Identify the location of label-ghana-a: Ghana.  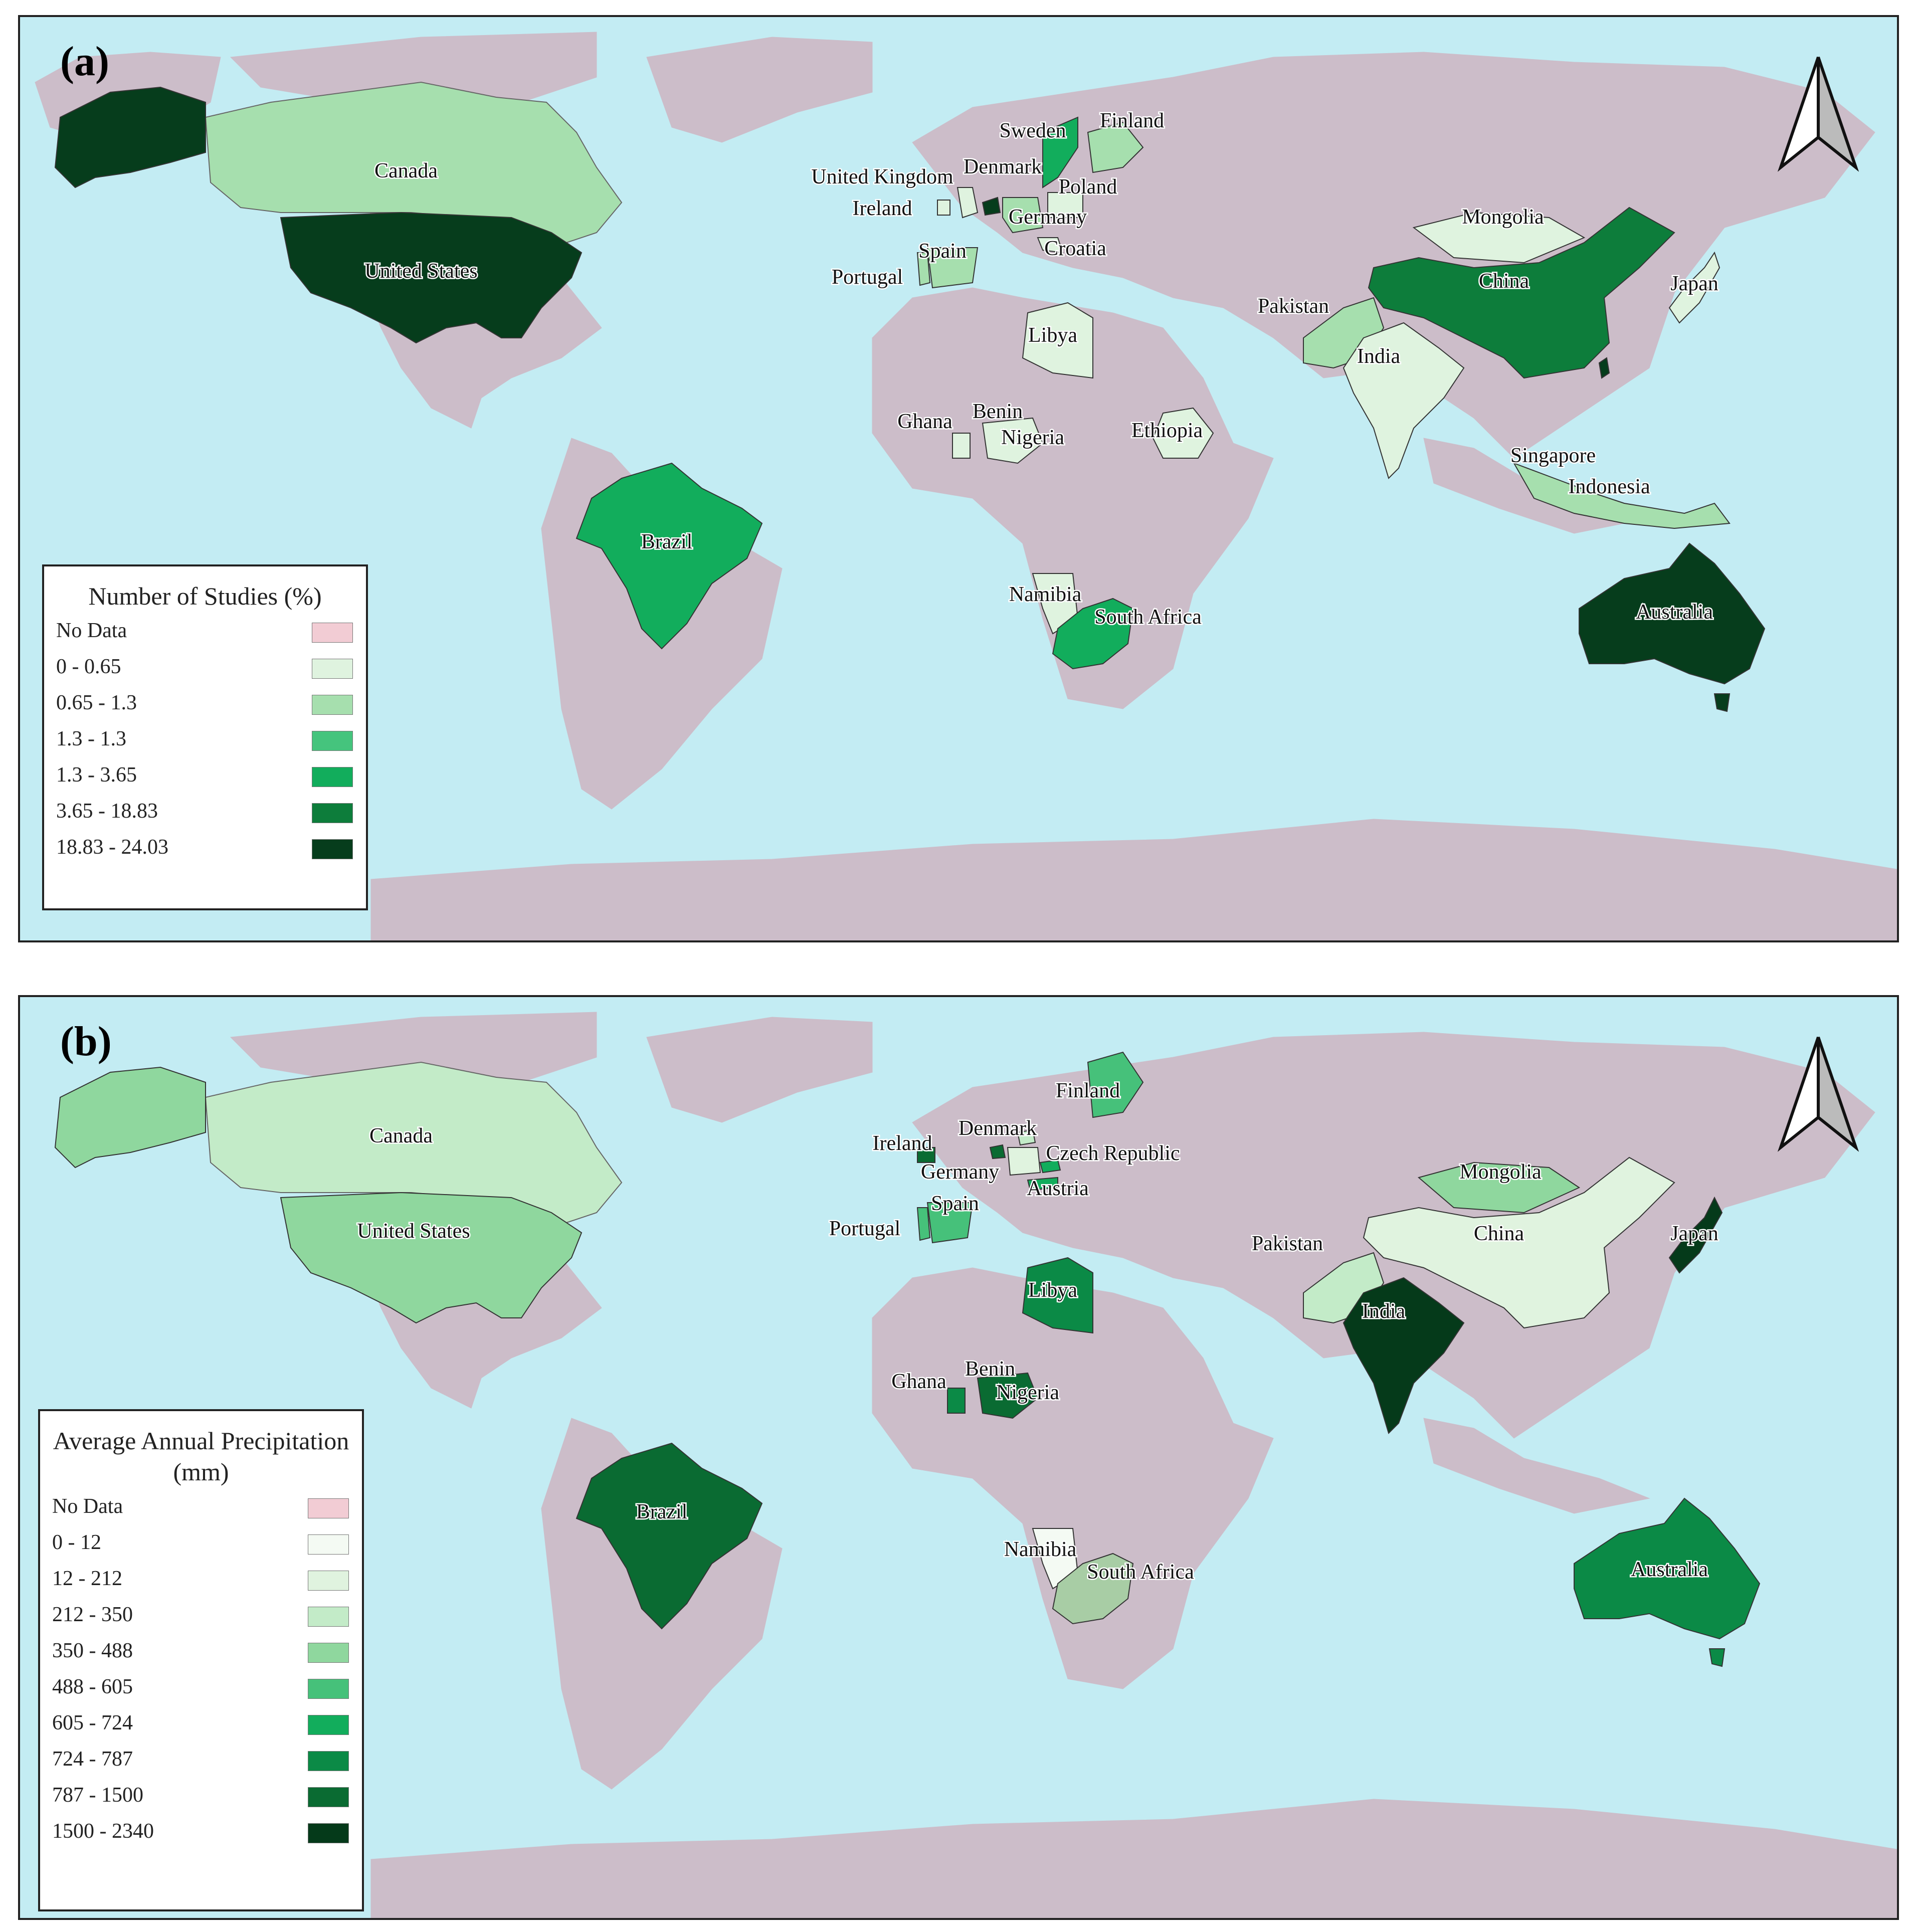
(925, 421).